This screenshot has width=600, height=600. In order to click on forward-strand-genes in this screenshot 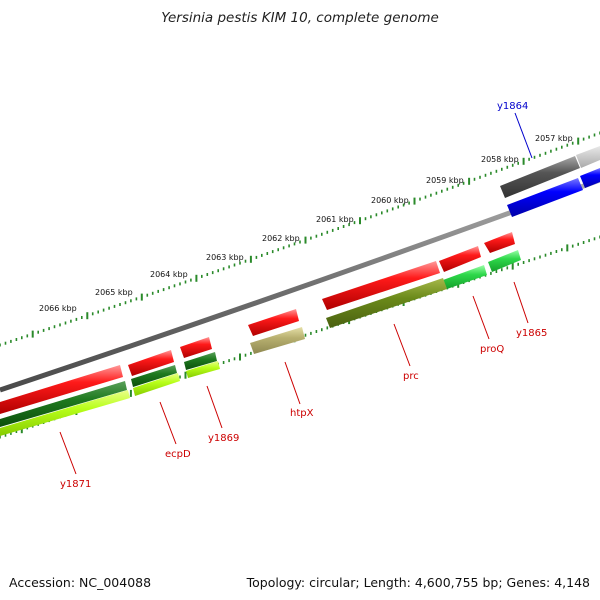, I will do `click(550, 181)`.